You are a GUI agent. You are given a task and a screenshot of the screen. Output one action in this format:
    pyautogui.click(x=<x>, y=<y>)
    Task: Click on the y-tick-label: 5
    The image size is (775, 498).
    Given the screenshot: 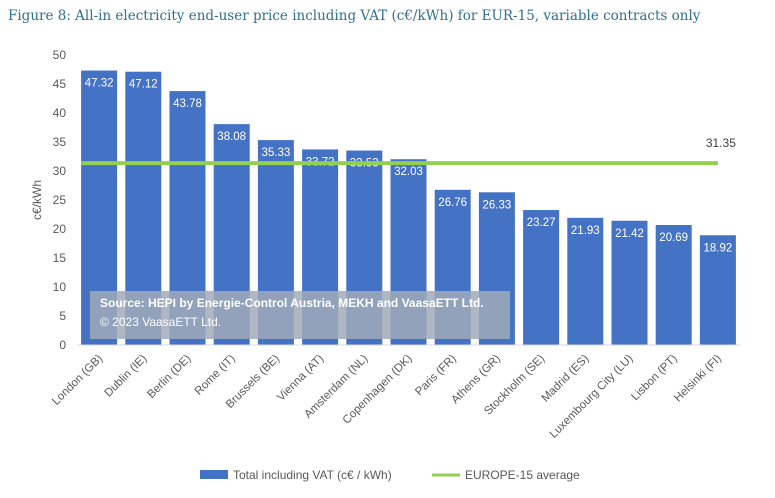 What is the action you would take?
    pyautogui.click(x=62, y=316)
    